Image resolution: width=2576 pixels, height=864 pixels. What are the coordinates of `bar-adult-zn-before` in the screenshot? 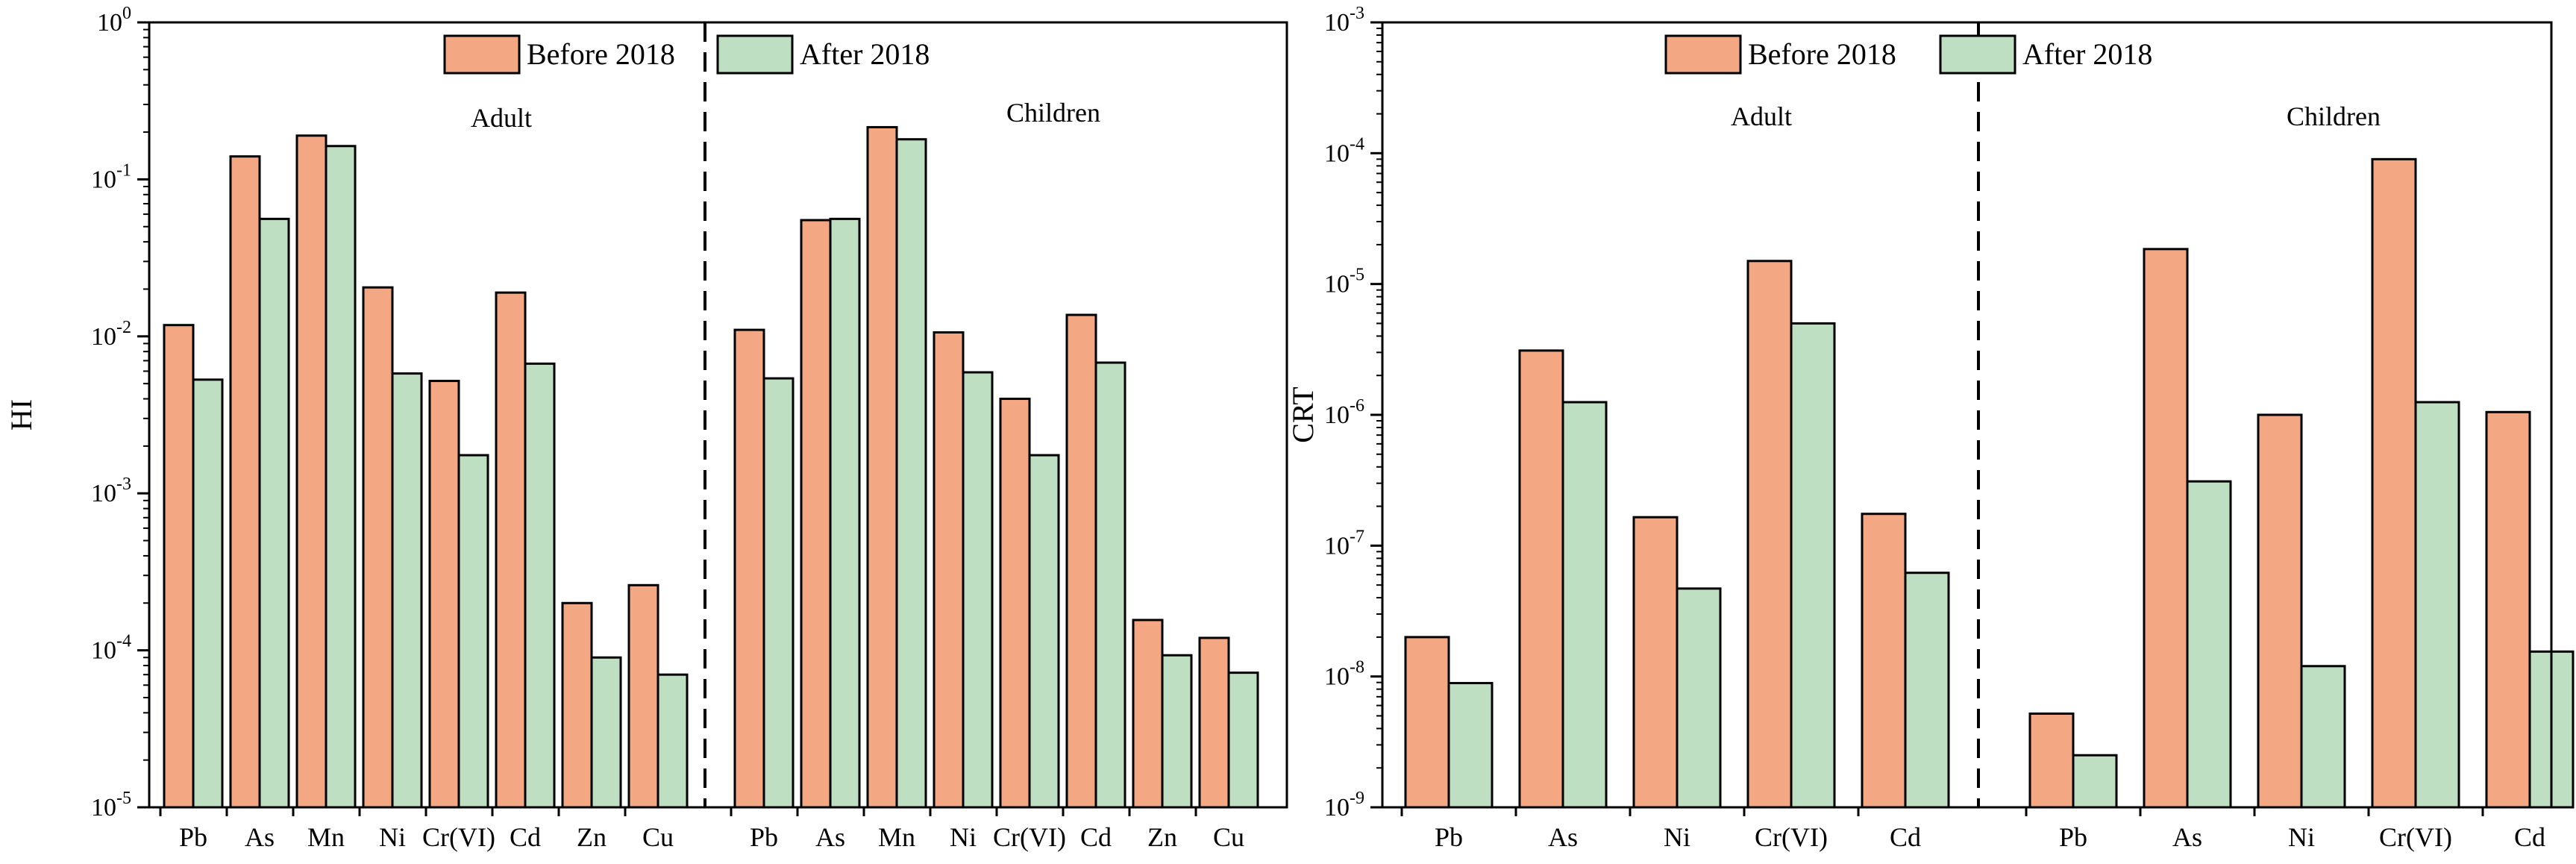 It's located at (577, 705).